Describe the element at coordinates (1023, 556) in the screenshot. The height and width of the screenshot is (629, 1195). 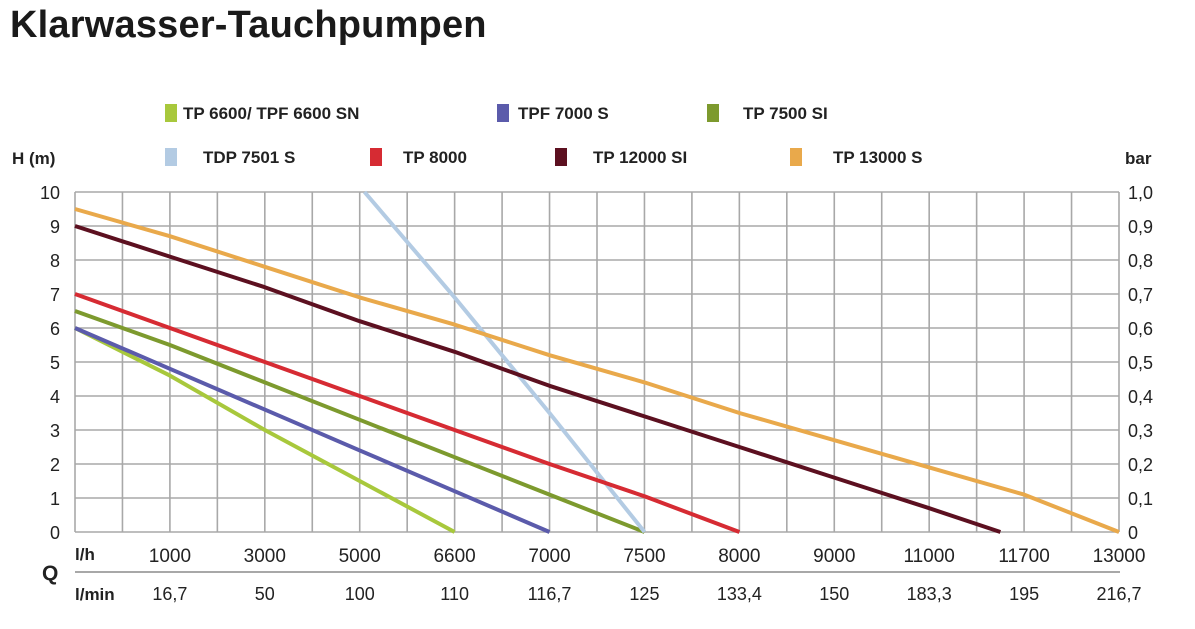
I see `x-tick-label-lh: 11700` at that location.